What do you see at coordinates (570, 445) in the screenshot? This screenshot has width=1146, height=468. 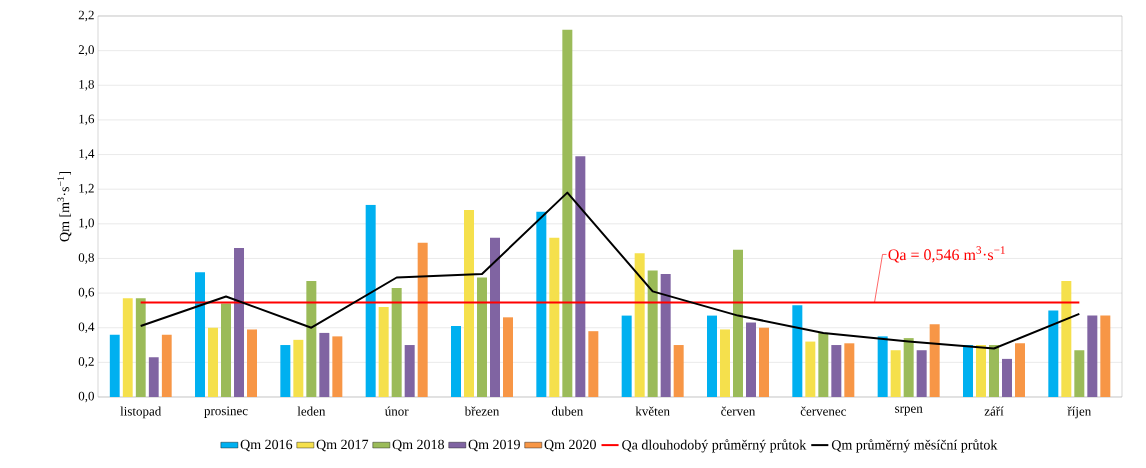 I see `legend-label: Qm 2020` at bounding box center [570, 445].